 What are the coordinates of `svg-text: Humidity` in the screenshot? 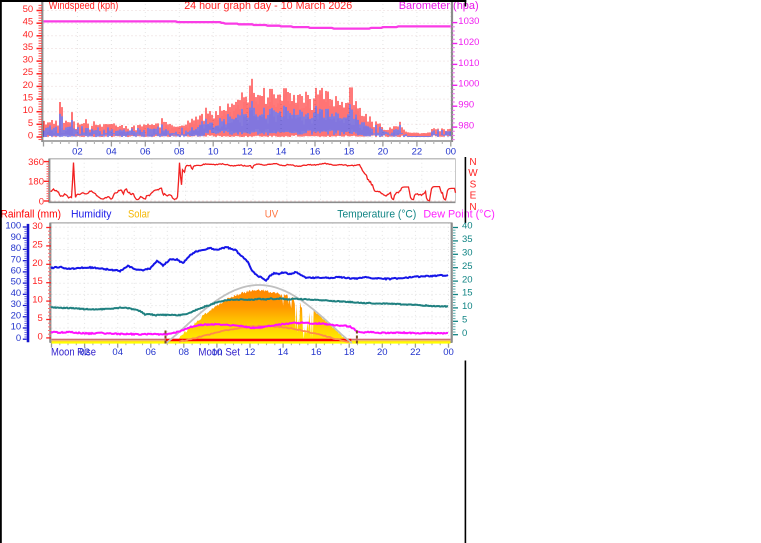 It's located at (91, 214).